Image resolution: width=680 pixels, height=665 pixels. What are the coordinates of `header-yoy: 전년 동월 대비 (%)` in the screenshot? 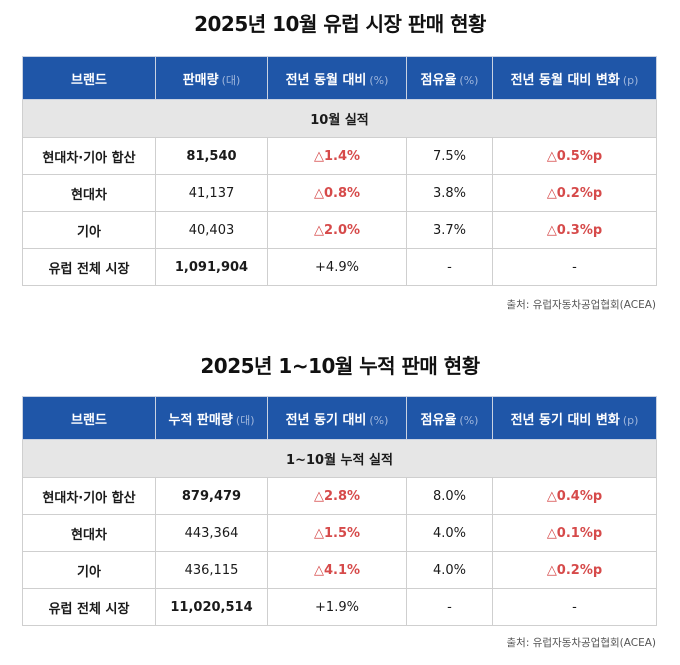 It's located at (337, 78).